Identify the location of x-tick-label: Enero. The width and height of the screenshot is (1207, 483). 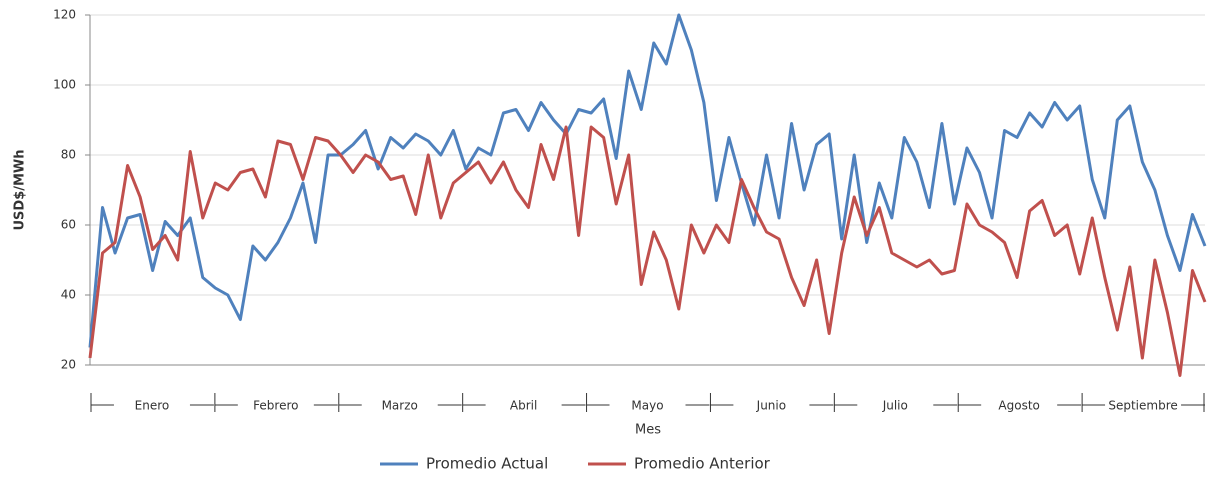
(152, 406).